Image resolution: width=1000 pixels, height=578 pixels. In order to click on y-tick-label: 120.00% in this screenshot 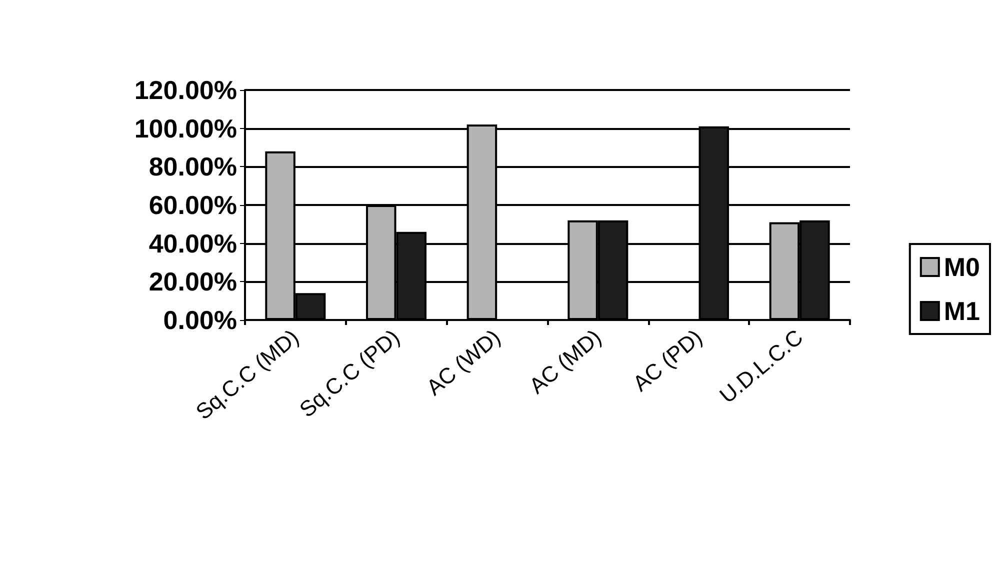, I will do `click(185, 90)`.